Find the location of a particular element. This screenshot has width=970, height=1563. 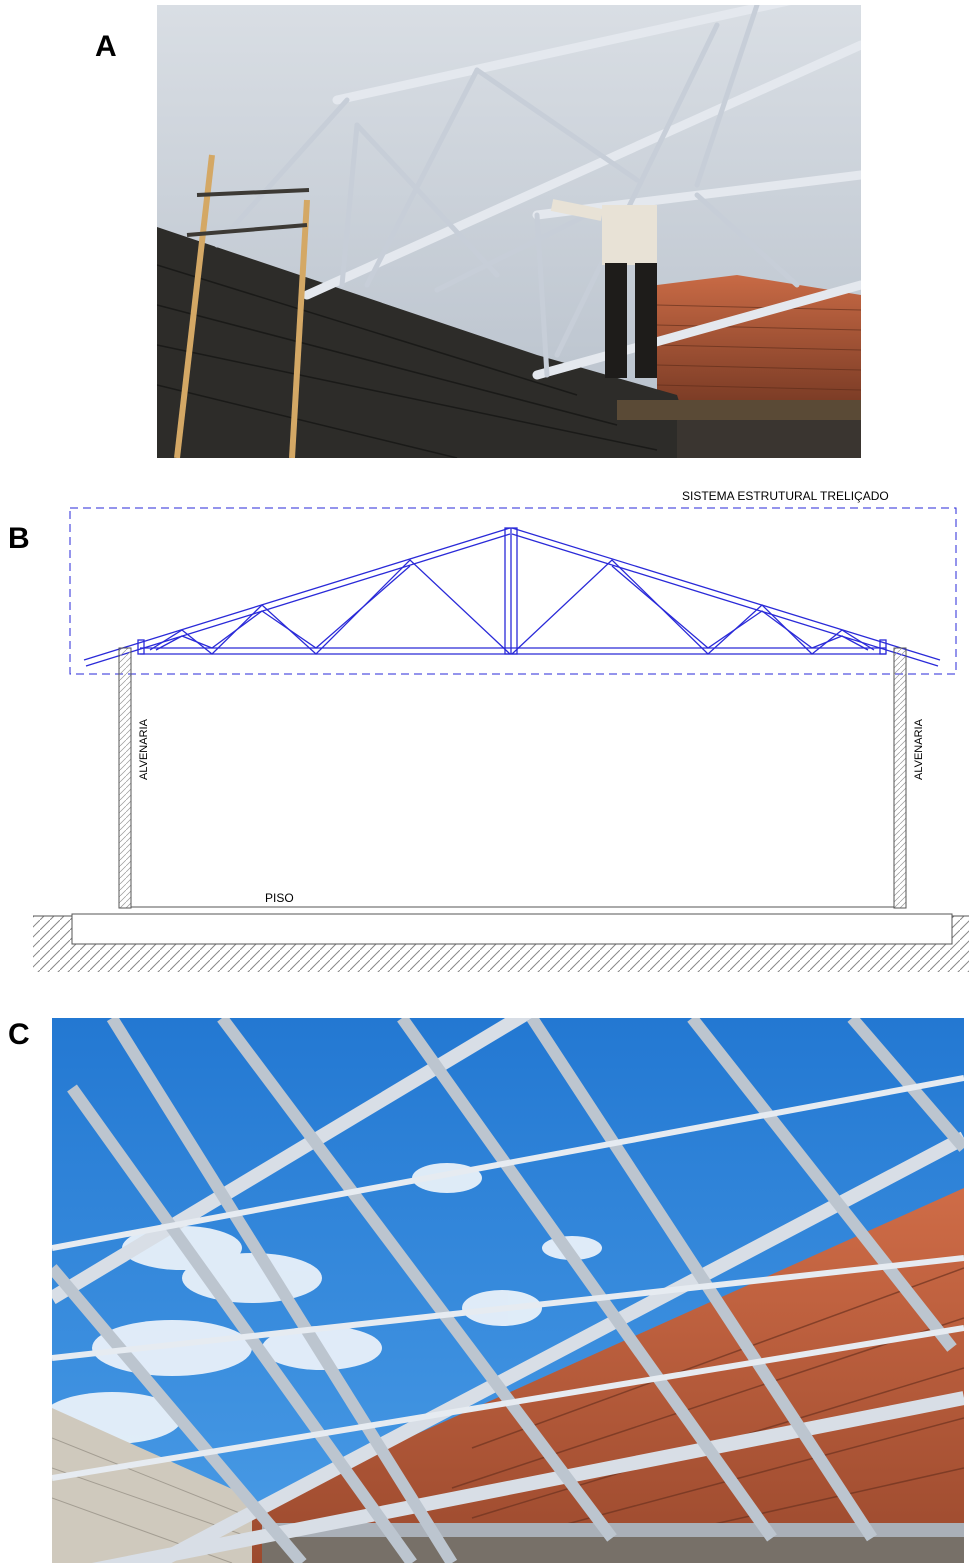

roof-truss is located at coordinates (512, 597).